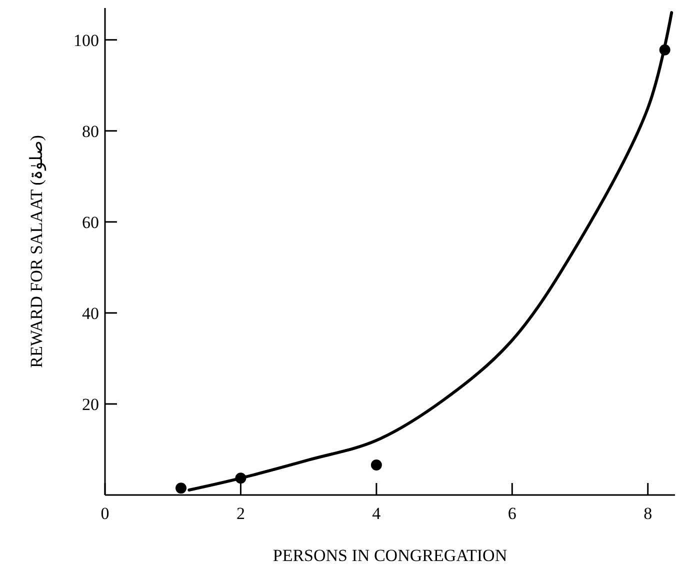 This screenshot has width=679, height=575. I want to click on y-tick-label: 20, so click(90, 404).